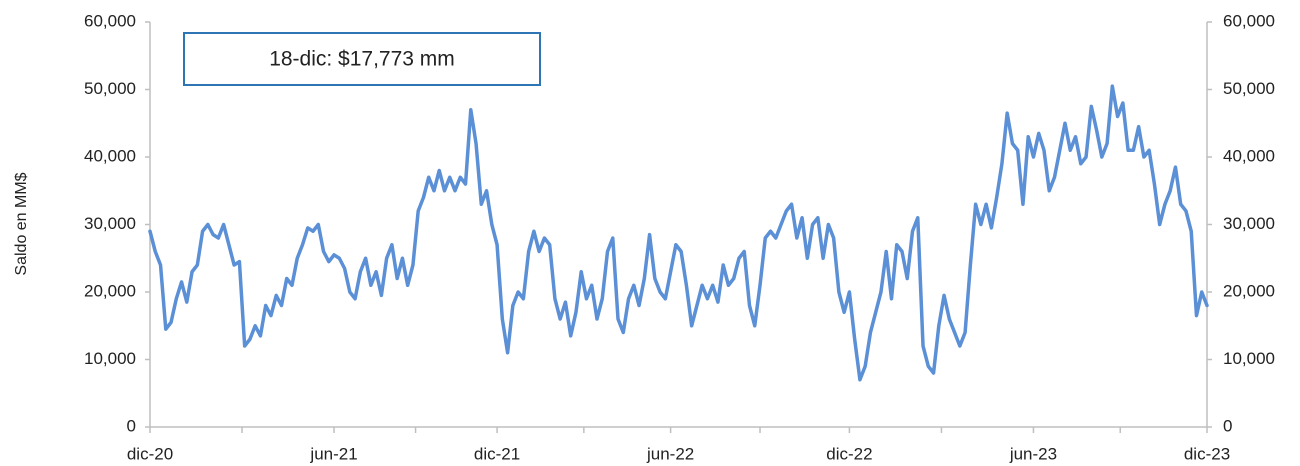 This screenshot has height=466, width=1300. What do you see at coordinates (110, 358) in the screenshot?
I see `y-tick-label: 10,000` at bounding box center [110, 358].